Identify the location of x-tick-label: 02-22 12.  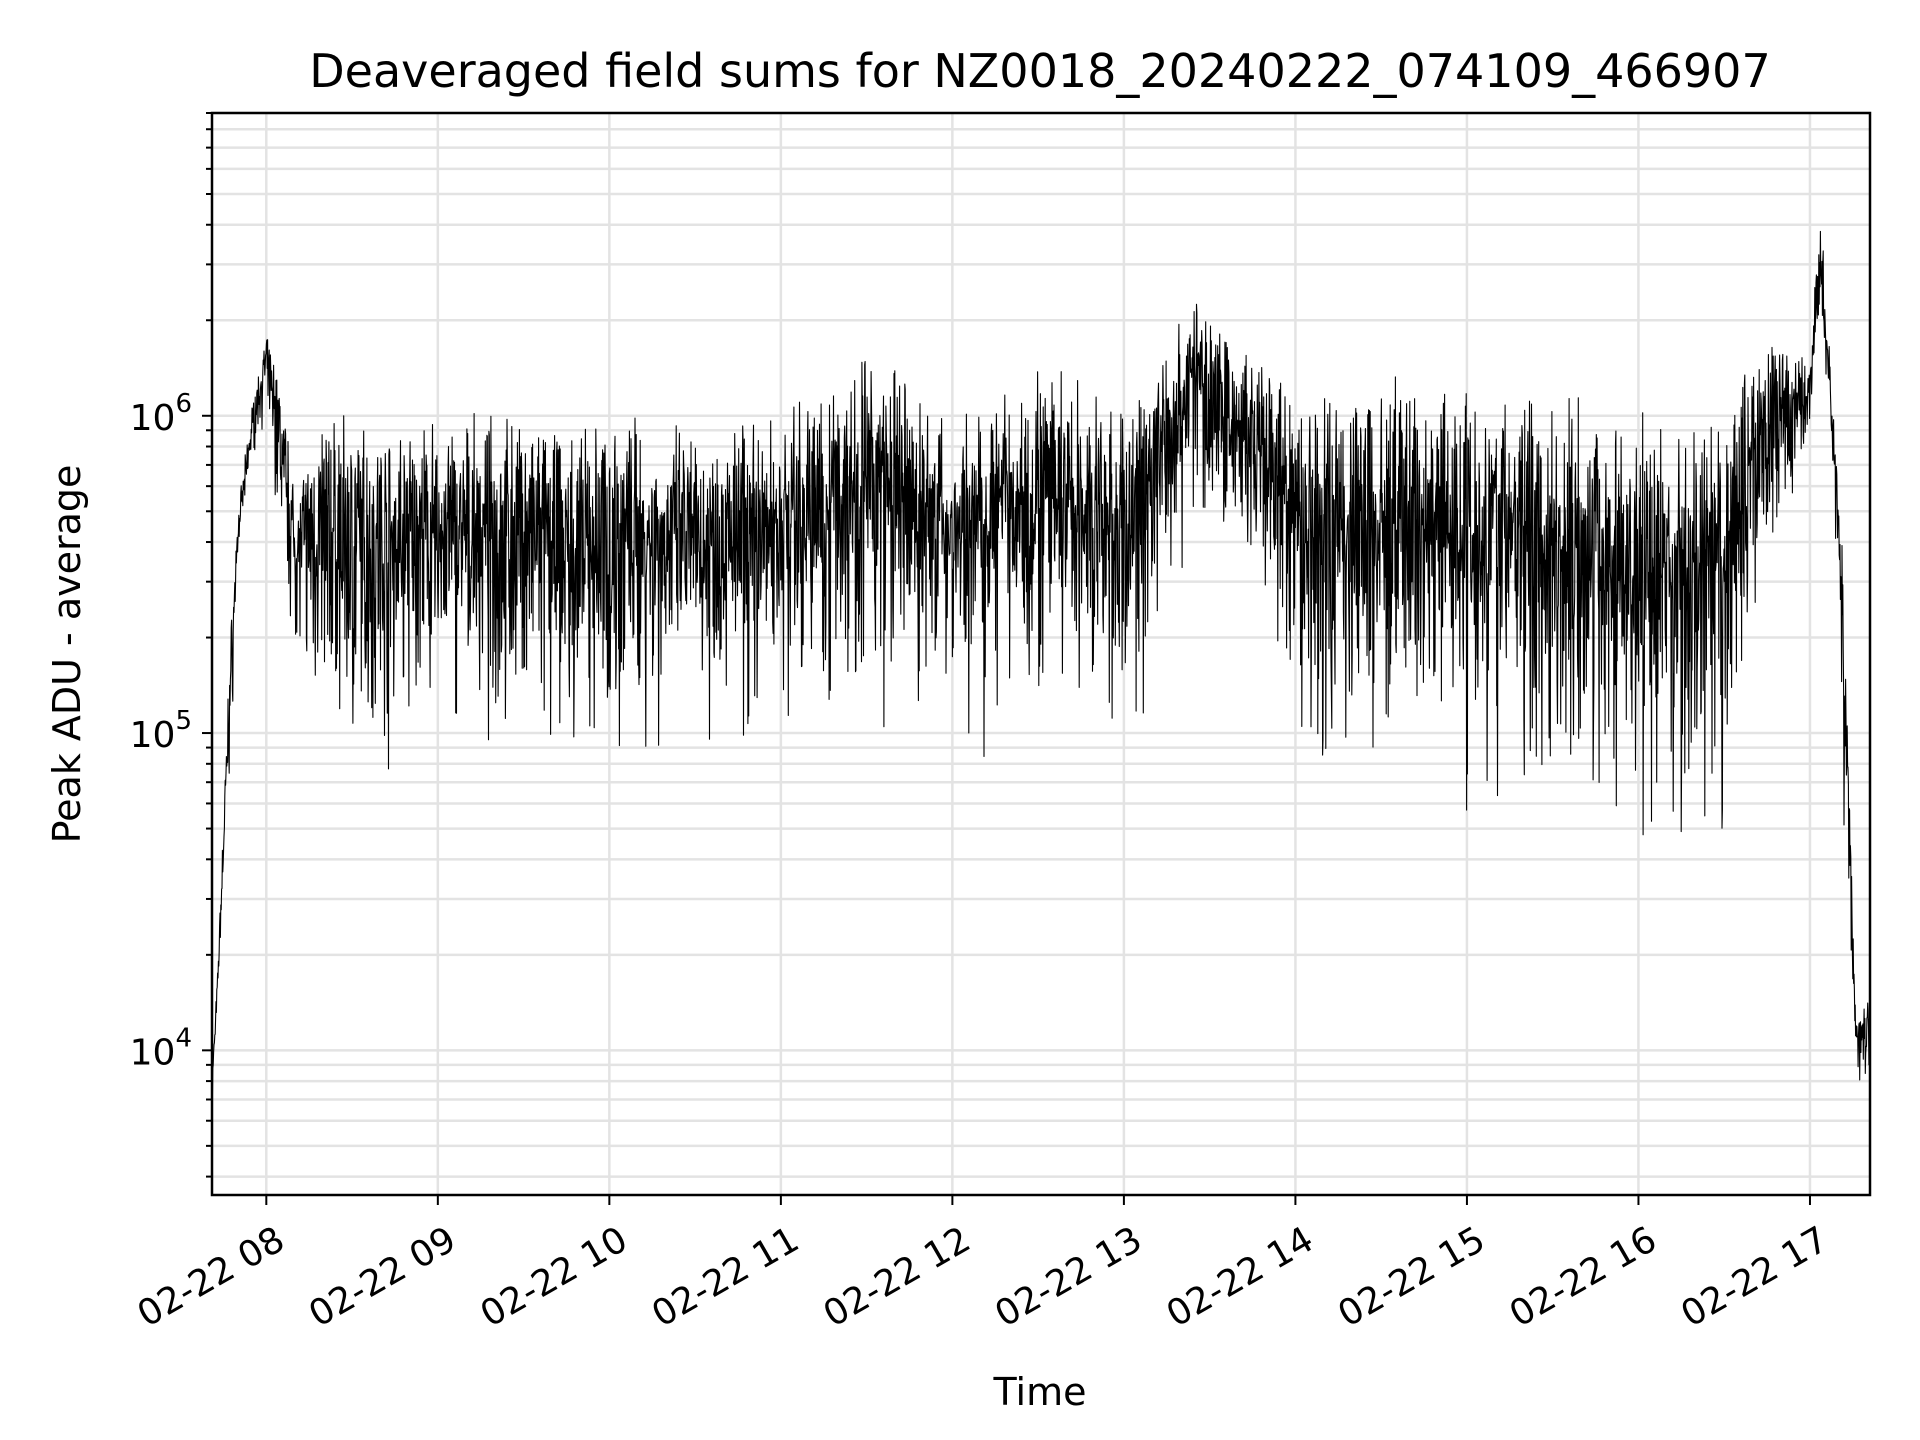
(897, 1277).